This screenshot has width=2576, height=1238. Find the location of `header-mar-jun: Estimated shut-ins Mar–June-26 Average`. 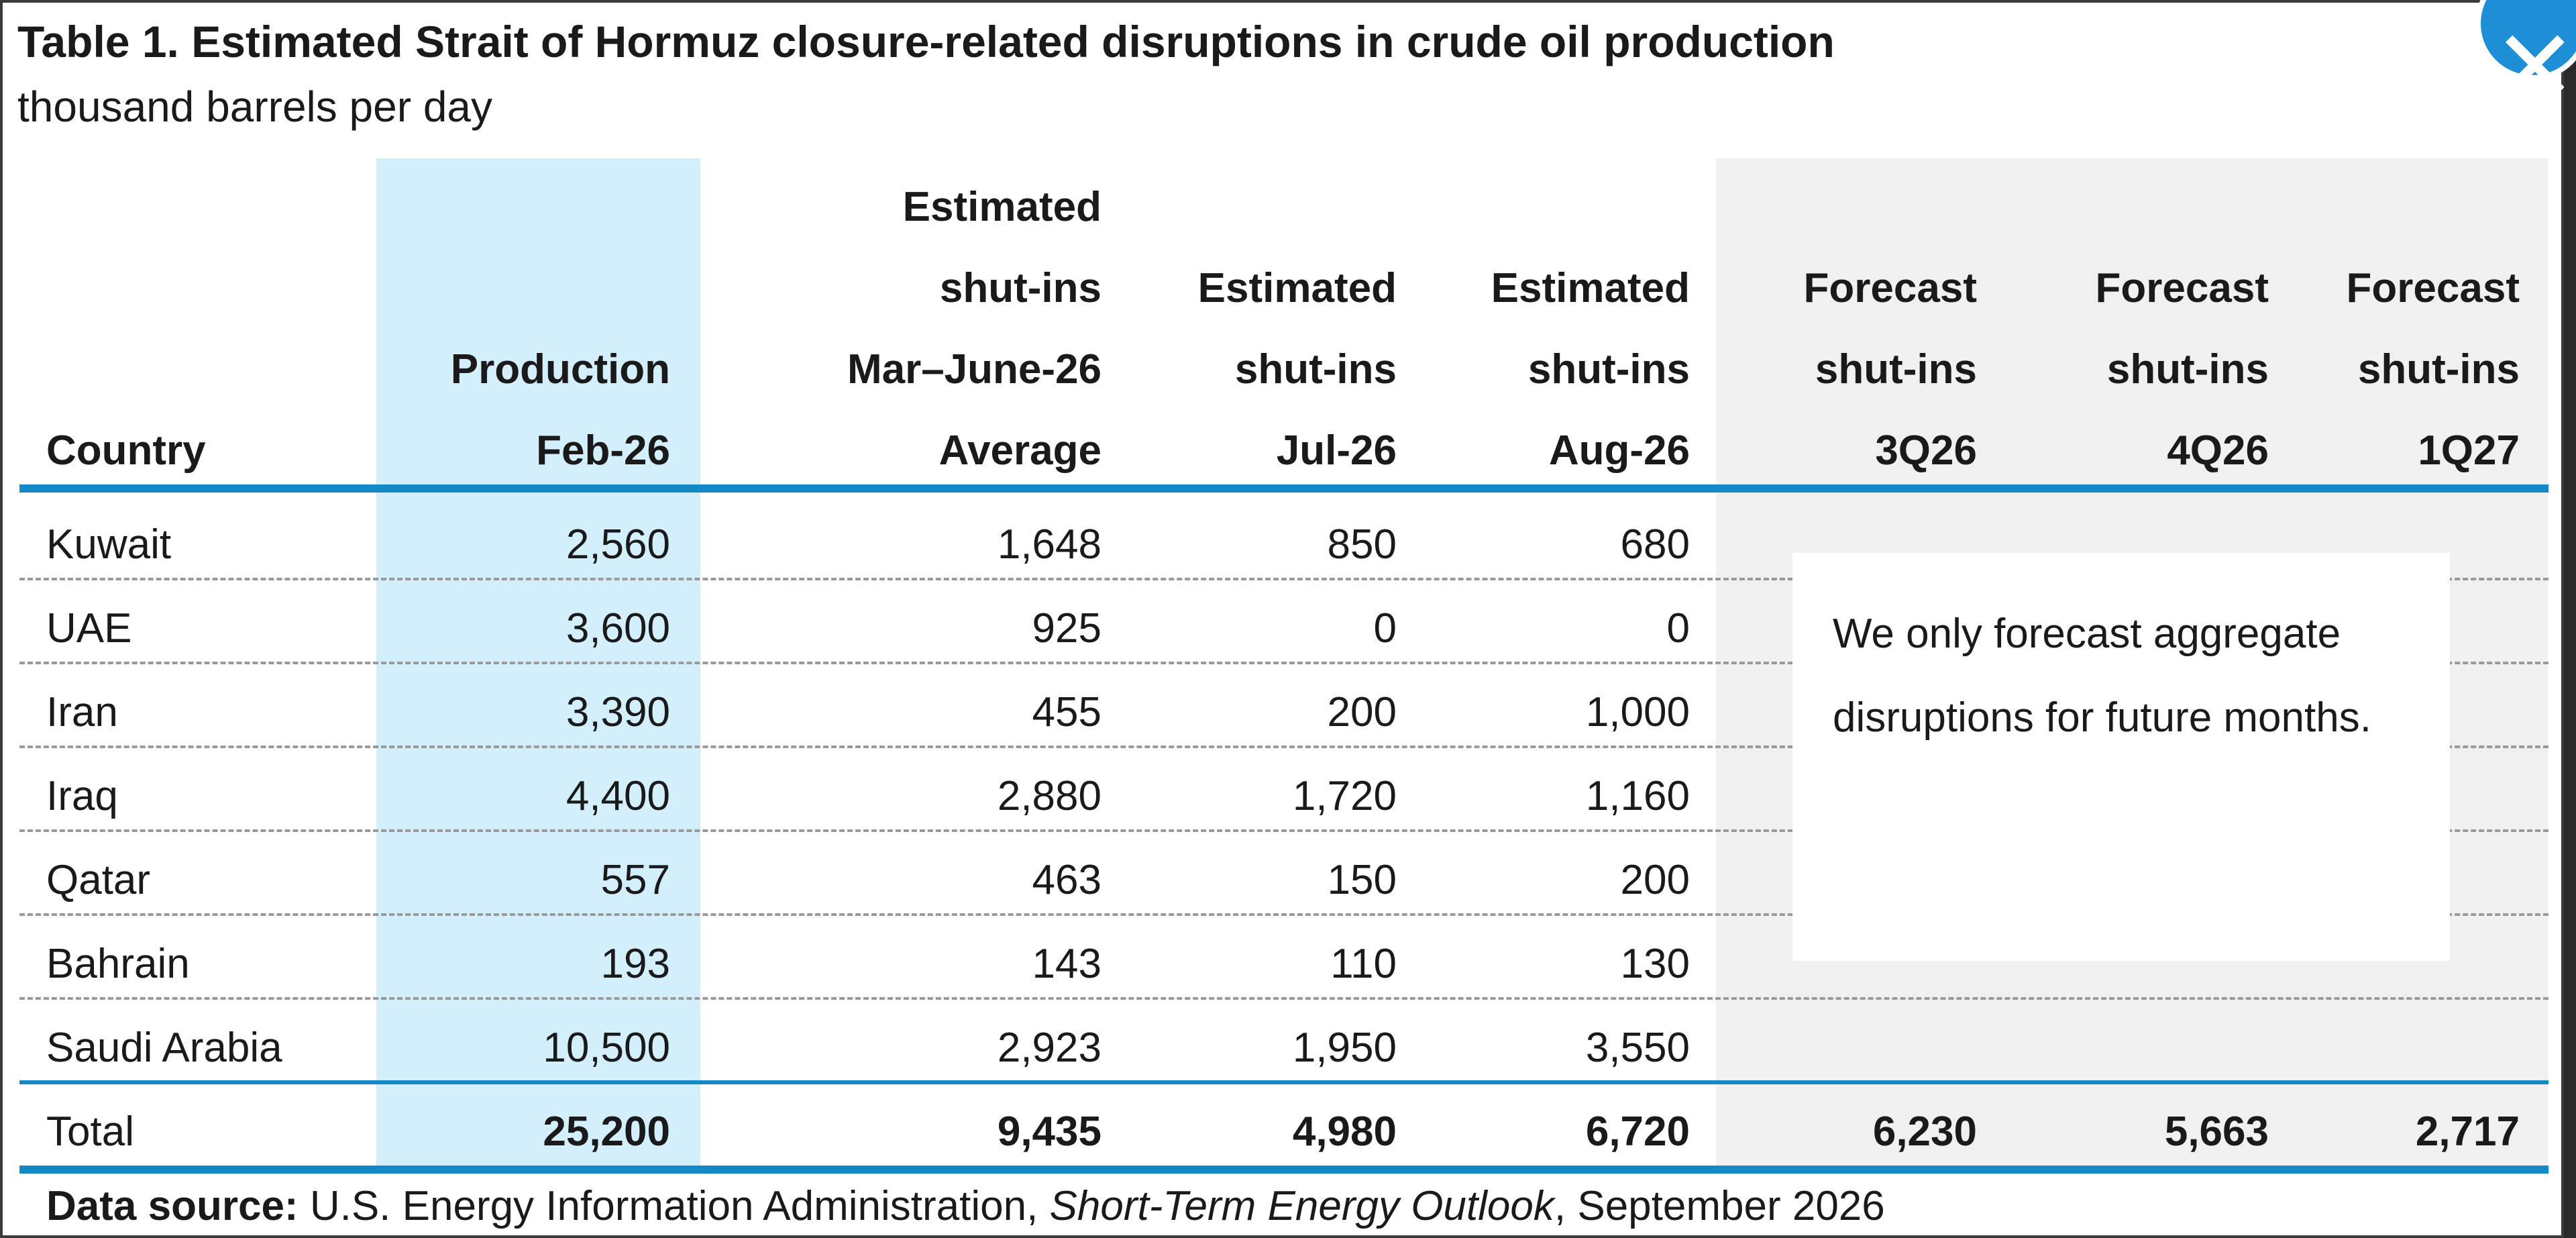

header-mar-jun: Estimated shut-ins Mar–June-26 Average is located at coordinates (974, 329).